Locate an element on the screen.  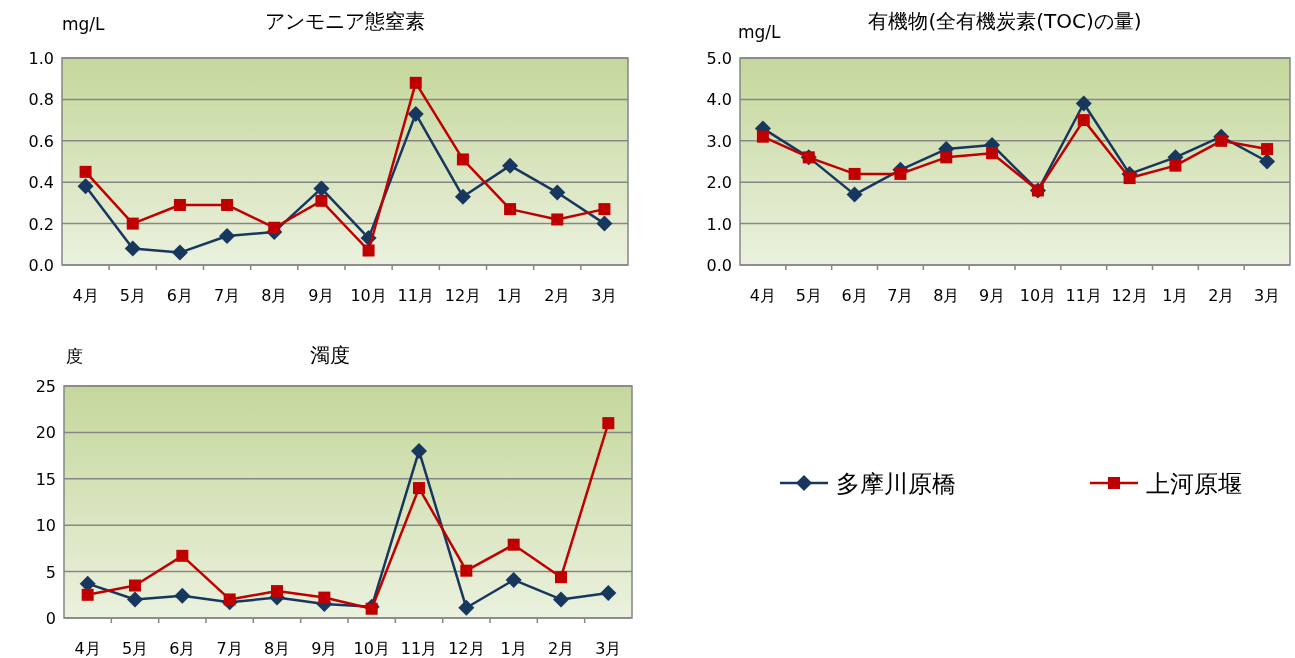
chart-title: 有機物(全有機炭素(TOC)の量) is located at coordinates (1005, 21).